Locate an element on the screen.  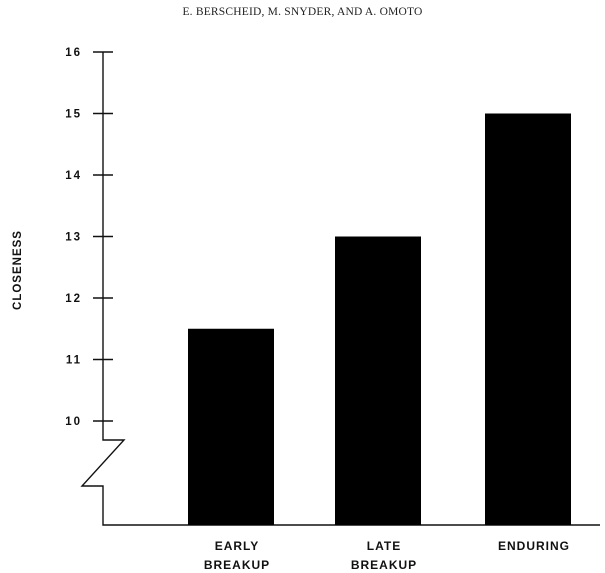
y-tick-label: 15 is located at coordinates (73, 115).